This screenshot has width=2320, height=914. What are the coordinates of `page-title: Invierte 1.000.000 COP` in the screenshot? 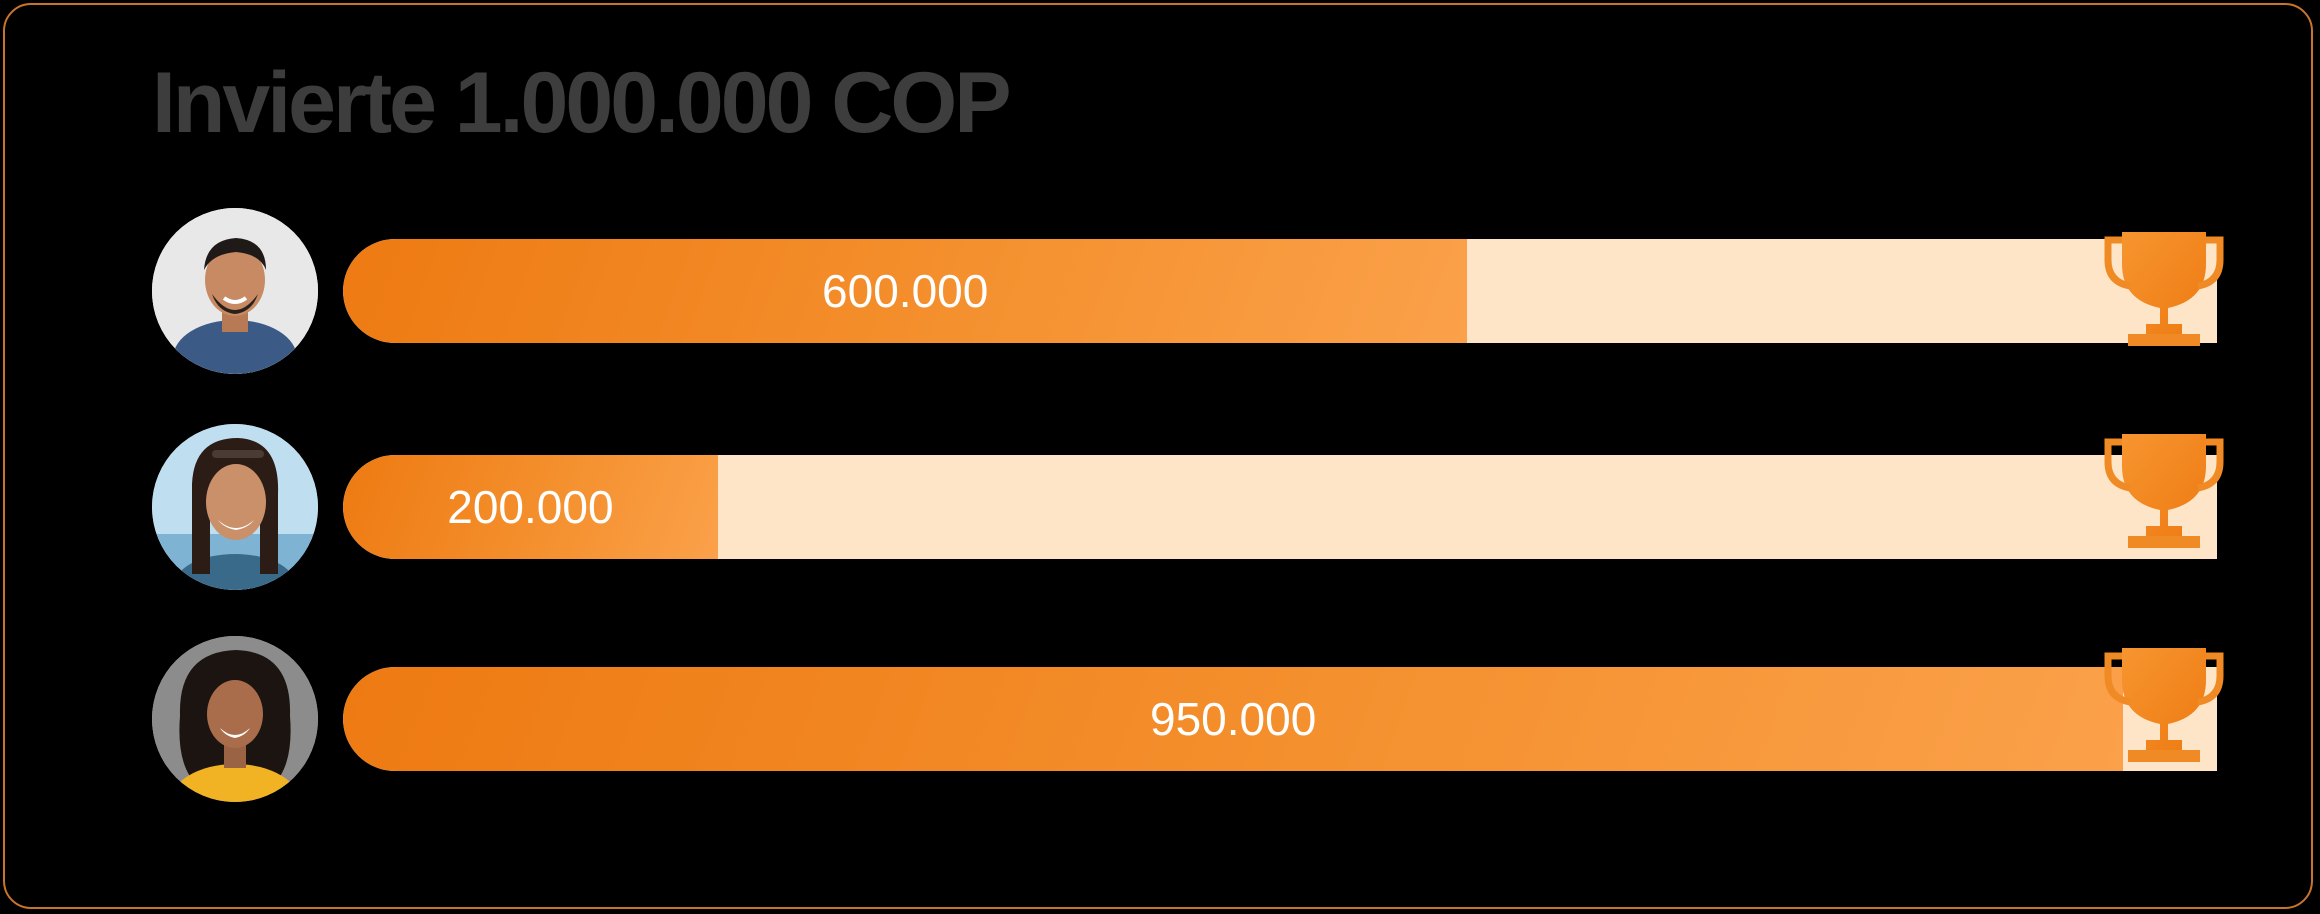 It's located at (582, 103).